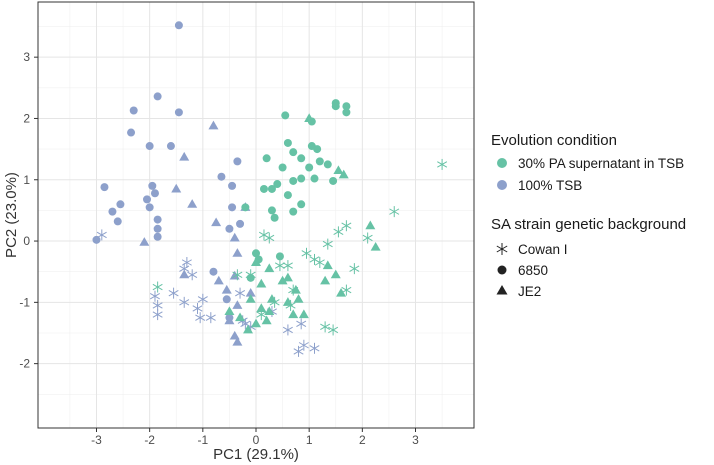 The height and width of the screenshot is (465, 714). I want to click on y-tick-label: 0, so click(26, 241).